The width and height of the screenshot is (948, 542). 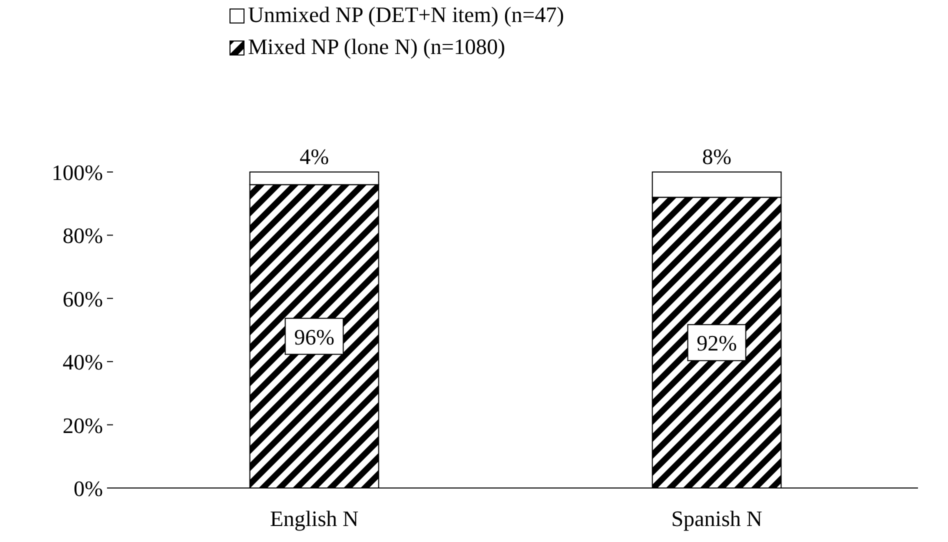 What do you see at coordinates (716, 518) in the screenshot?
I see `x-tick-label: Spanish N` at bounding box center [716, 518].